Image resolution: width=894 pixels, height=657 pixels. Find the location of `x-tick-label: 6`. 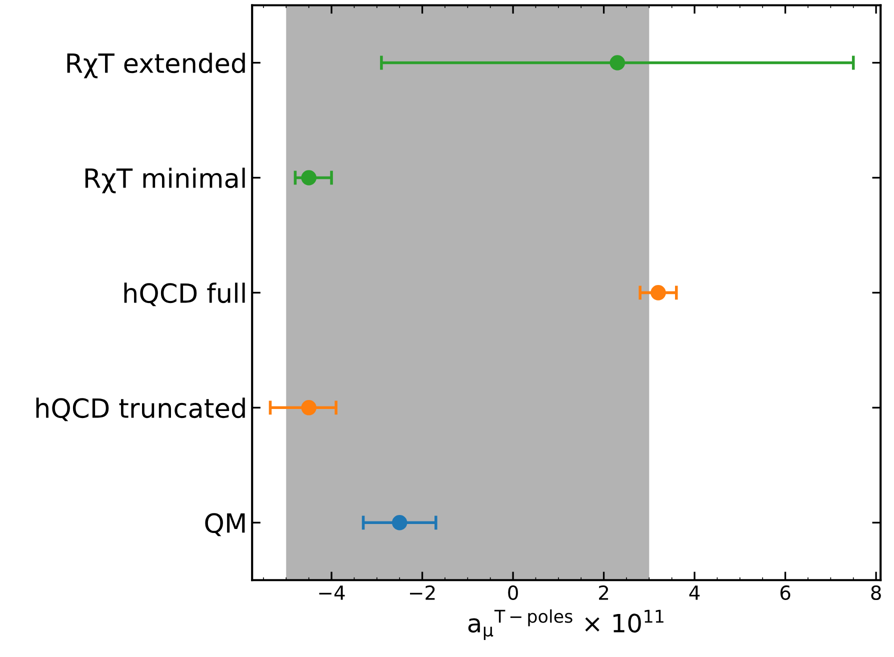

x-tick-label: 6 is located at coordinates (785, 592).